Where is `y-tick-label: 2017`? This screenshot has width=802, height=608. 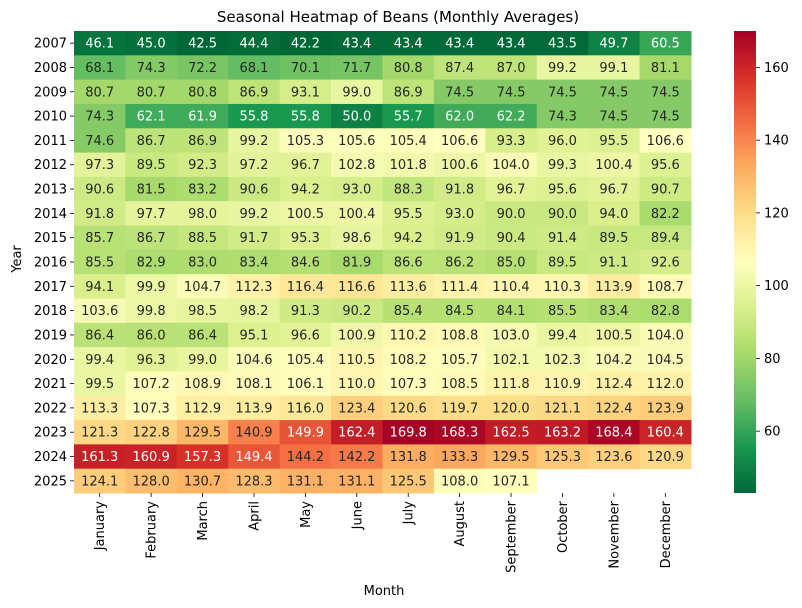
y-tick-label: 2017 is located at coordinates (50, 287).